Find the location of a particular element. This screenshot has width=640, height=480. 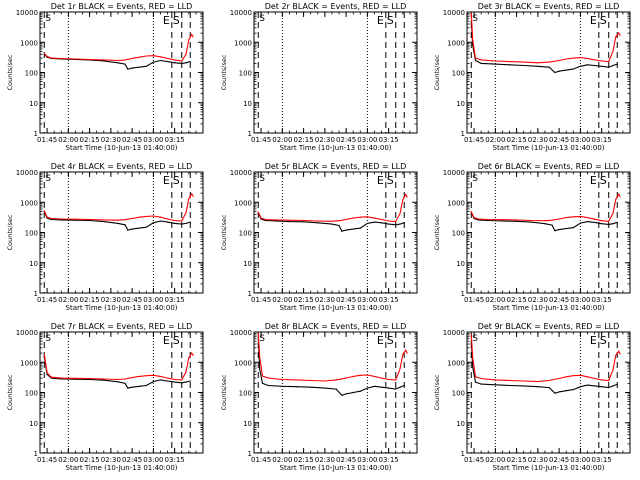

x-tick-label: 02:00 is located at coordinates (68, 140).